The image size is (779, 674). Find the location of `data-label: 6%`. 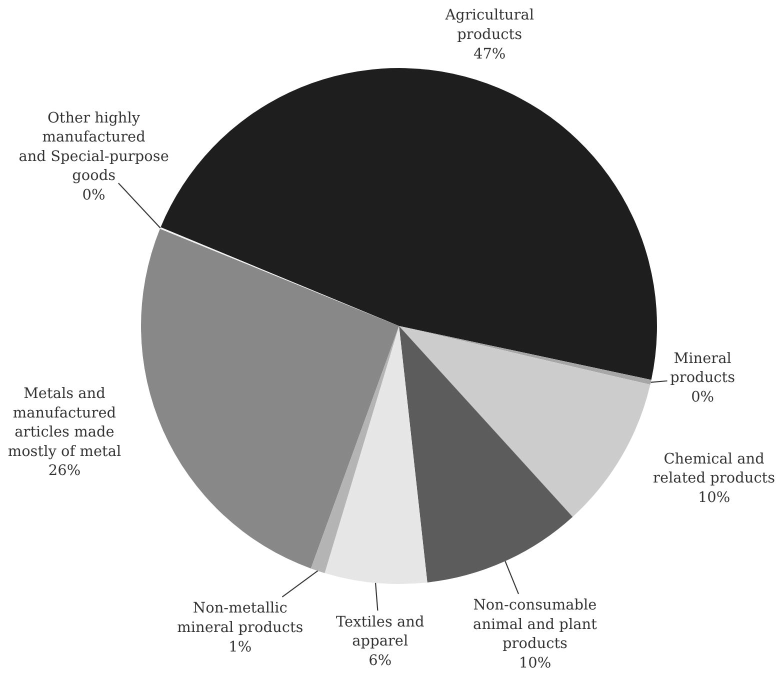

data-label: 6% is located at coordinates (380, 660).